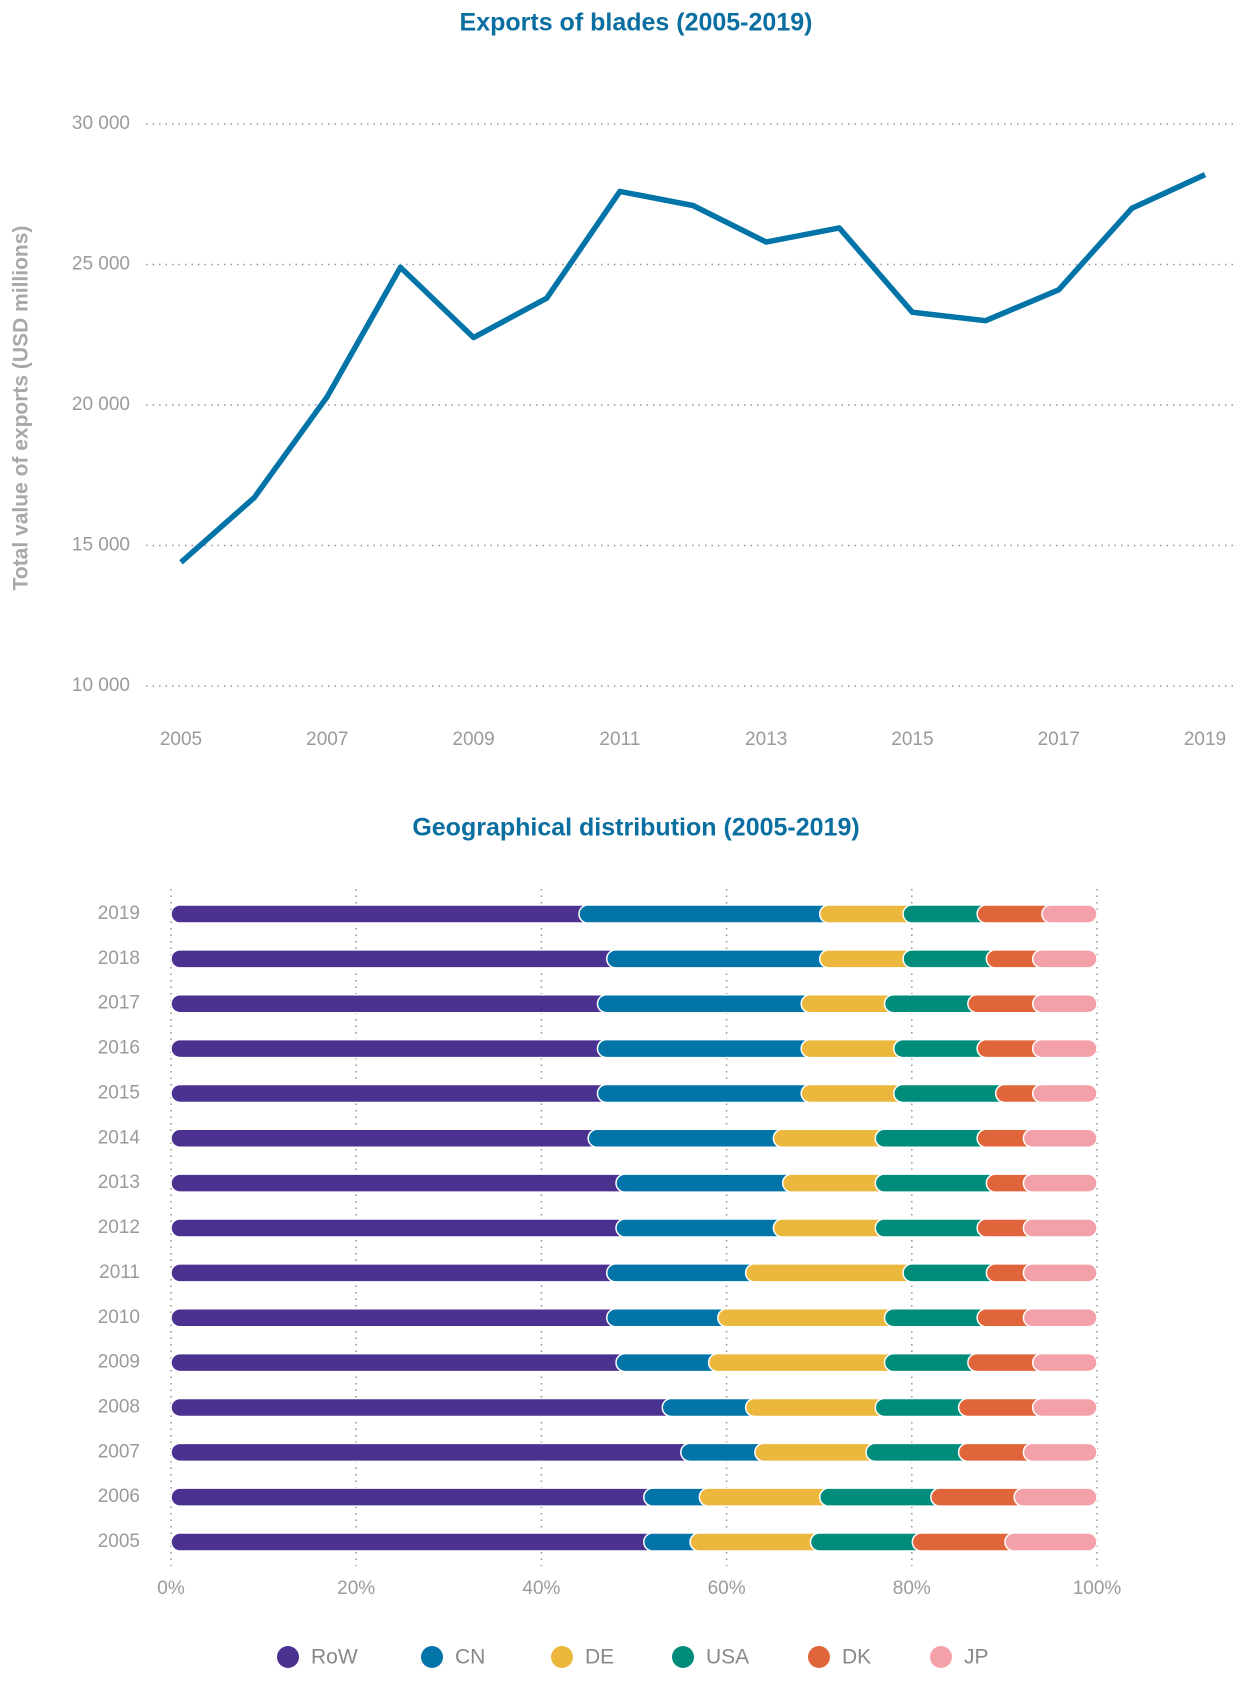  What do you see at coordinates (119, 1496) in the screenshot?
I see `y-tick-label: 2006` at bounding box center [119, 1496].